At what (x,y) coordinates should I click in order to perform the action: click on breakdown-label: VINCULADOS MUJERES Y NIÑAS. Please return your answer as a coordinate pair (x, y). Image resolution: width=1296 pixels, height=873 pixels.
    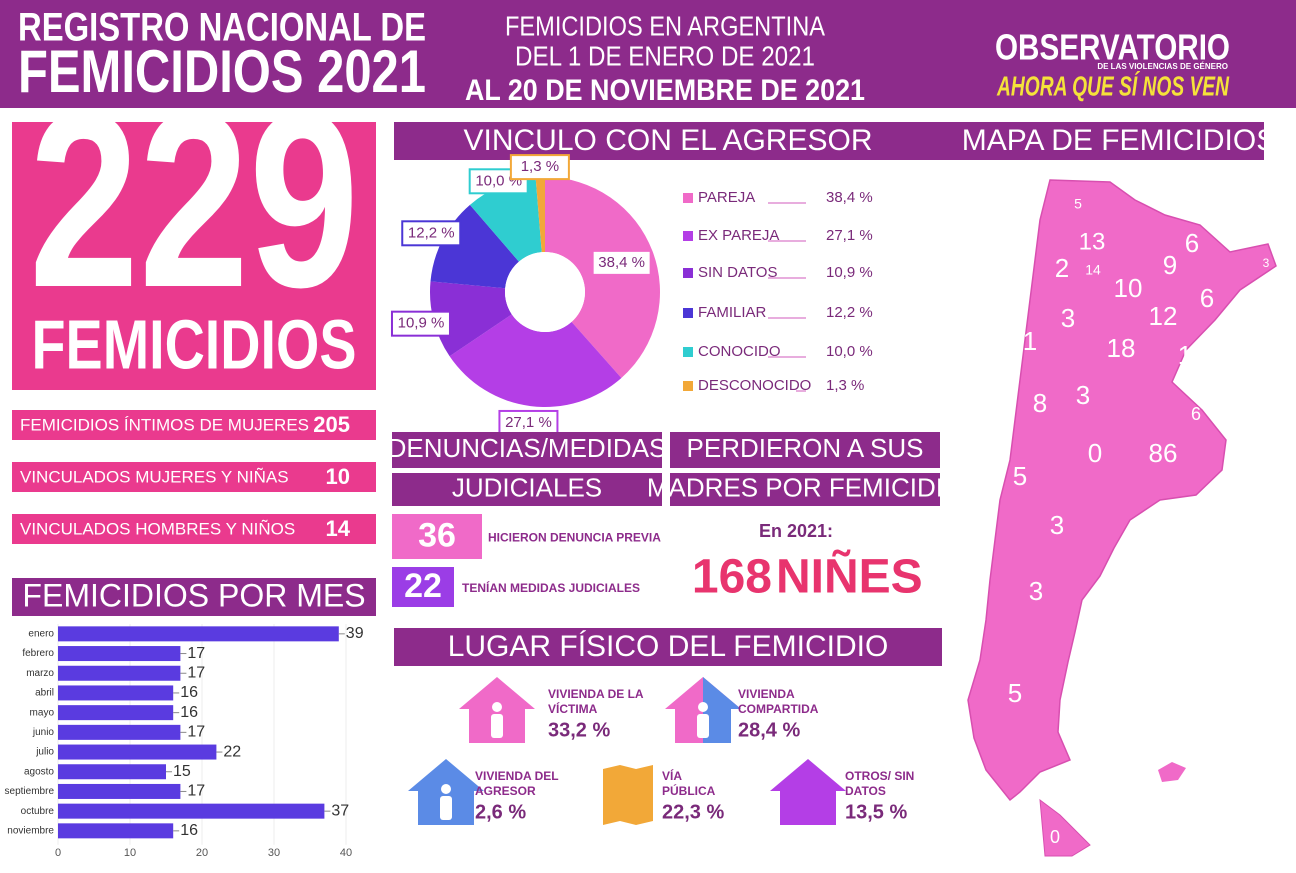
    Looking at the image, I should click on (154, 476).